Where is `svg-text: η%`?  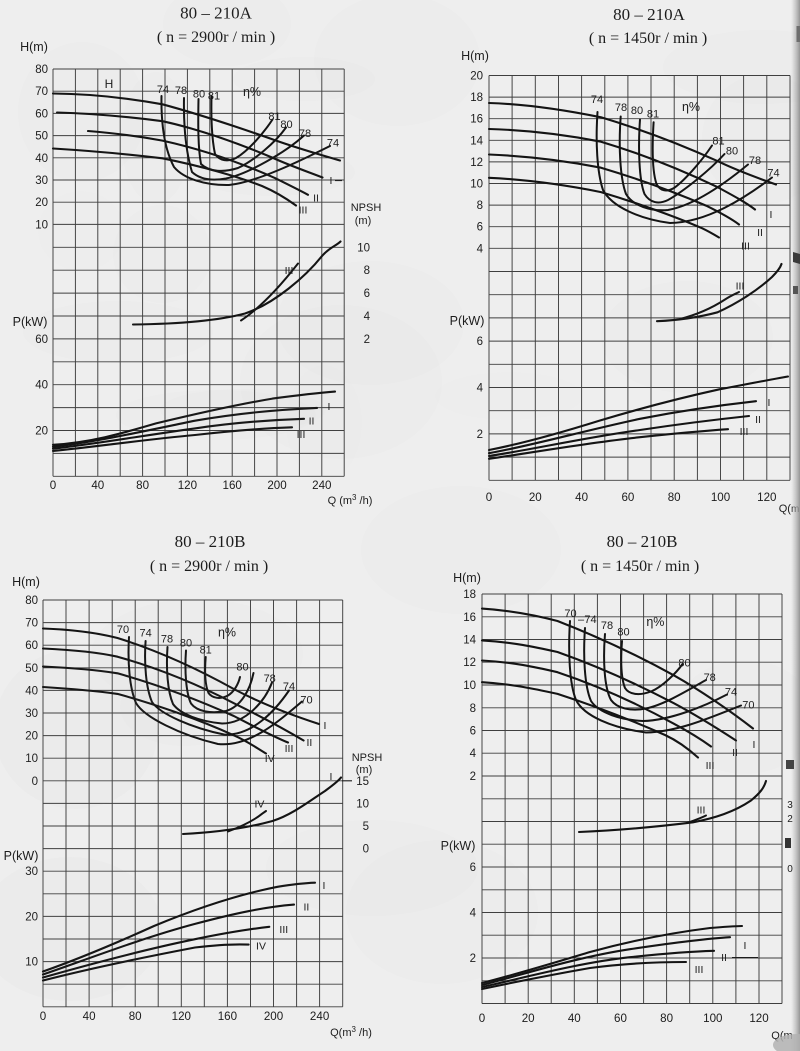
svg-text: η% is located at coordinates (655, 622).